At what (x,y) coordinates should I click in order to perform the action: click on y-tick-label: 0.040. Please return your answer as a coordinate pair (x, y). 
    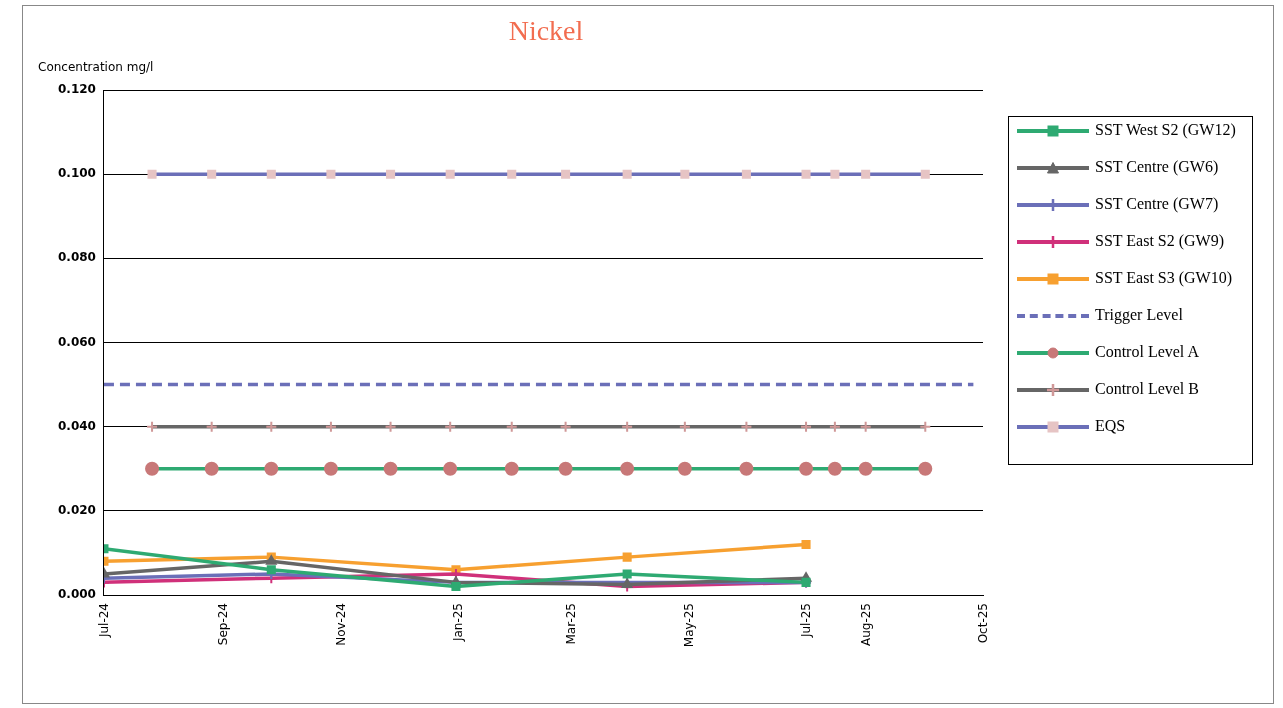
    Looking at the image, I should click on (76, 425).